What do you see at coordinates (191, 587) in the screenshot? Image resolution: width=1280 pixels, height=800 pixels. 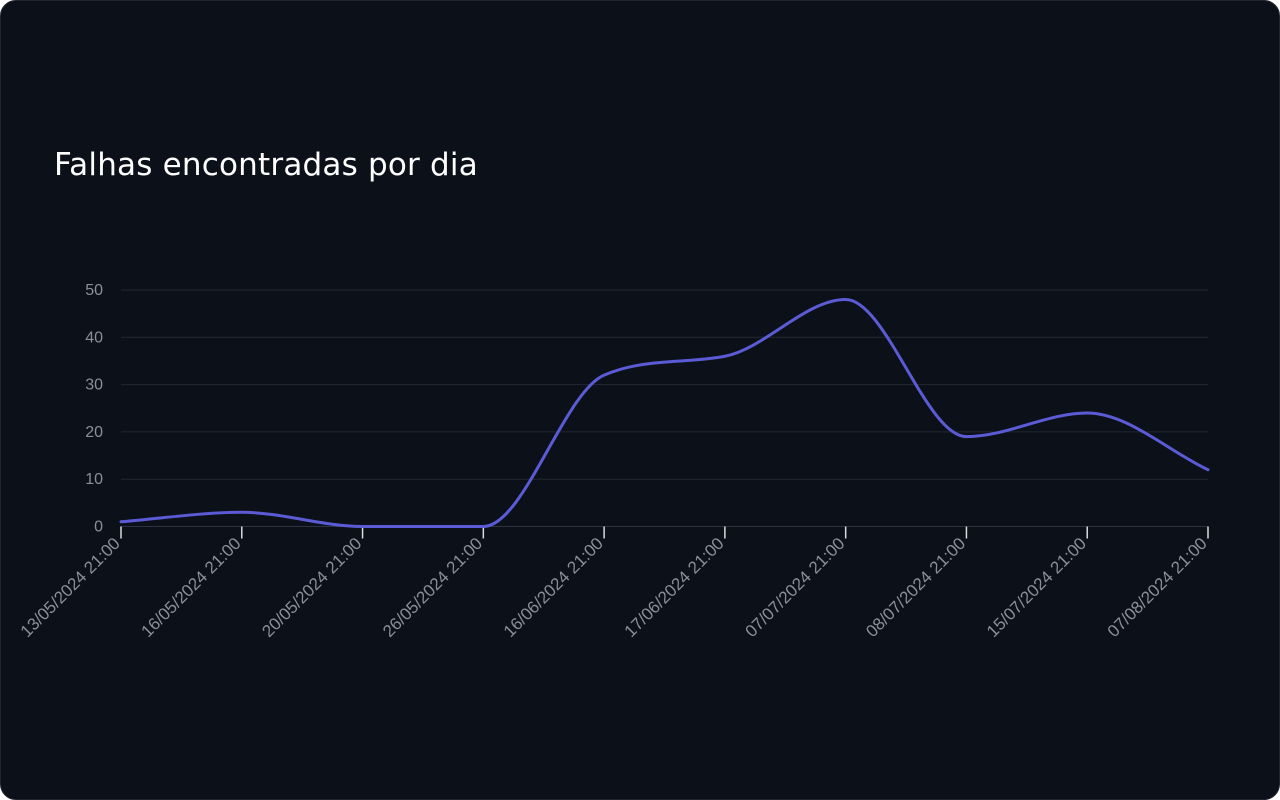 I see `x-tick-label: 16/05/2024 21:00` at bounding box center [191, 587].